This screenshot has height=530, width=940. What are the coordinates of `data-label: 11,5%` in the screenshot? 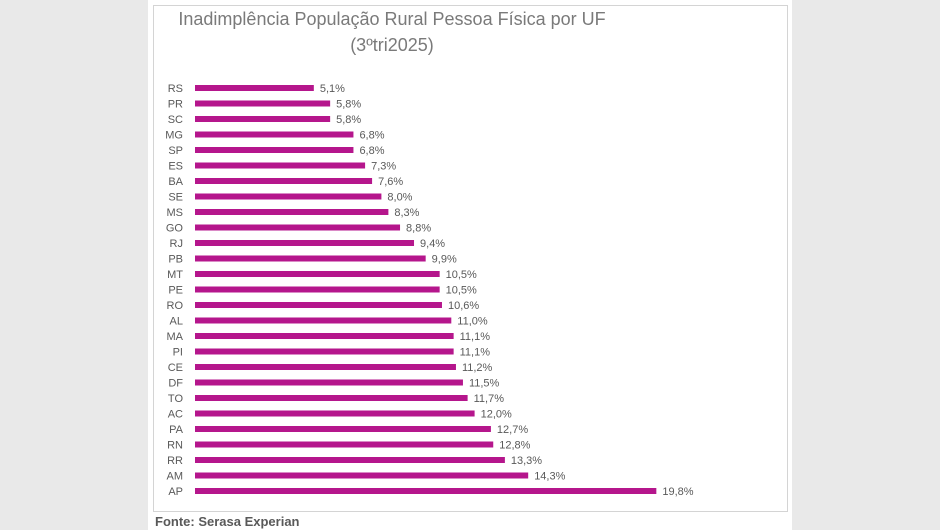 It's located at (484, 384).